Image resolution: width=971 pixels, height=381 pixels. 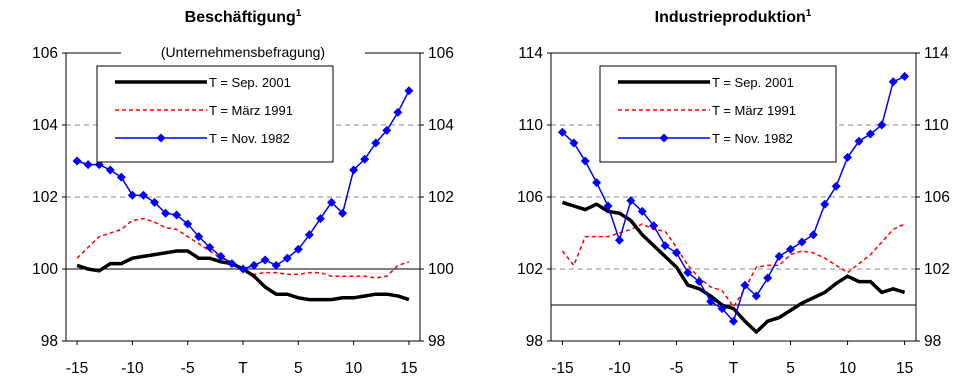 I want to click on y-tick-label-left: 104, so click(x=45, y=125).